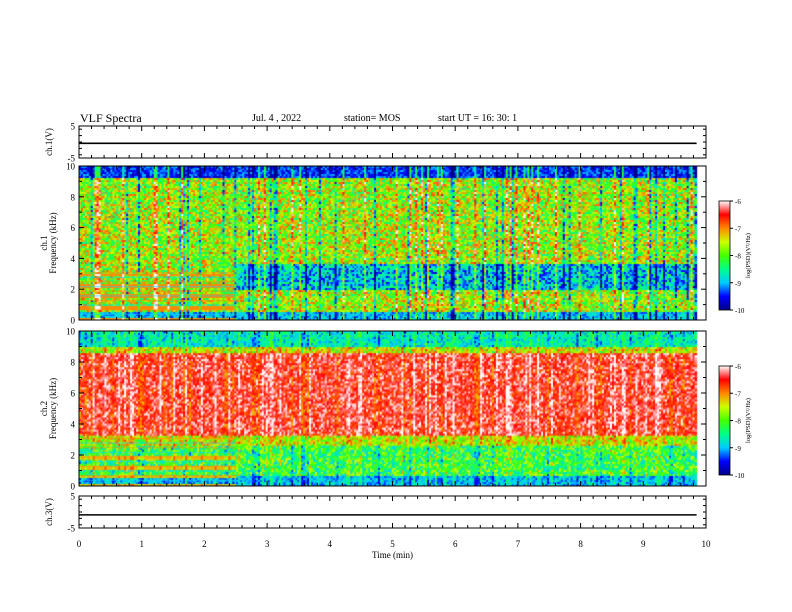 This screenshot has height=612, width=792. What do you see at coordinates (204, 544) in the screenshot?
I see `x-tick-label: 2` at bounding box center [204, 544].